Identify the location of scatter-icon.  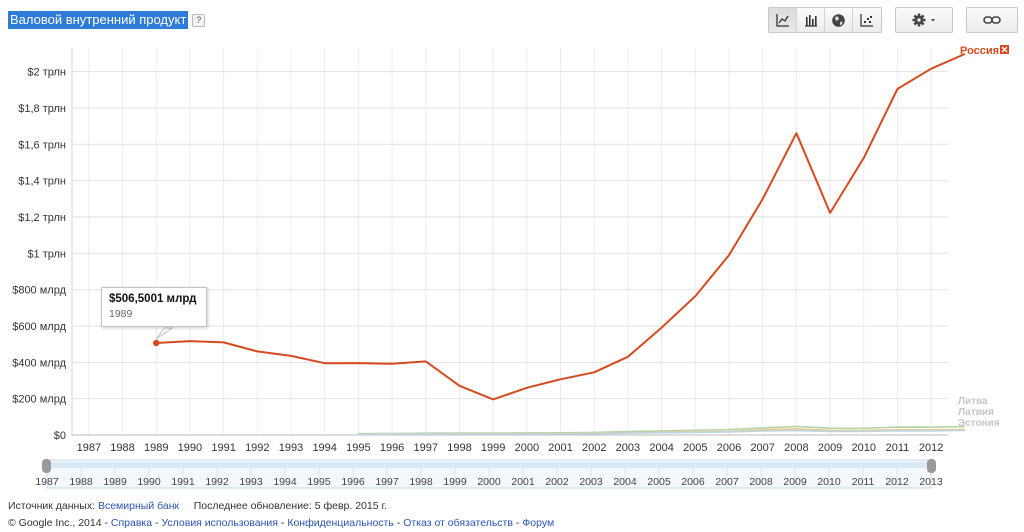
(866, 20).